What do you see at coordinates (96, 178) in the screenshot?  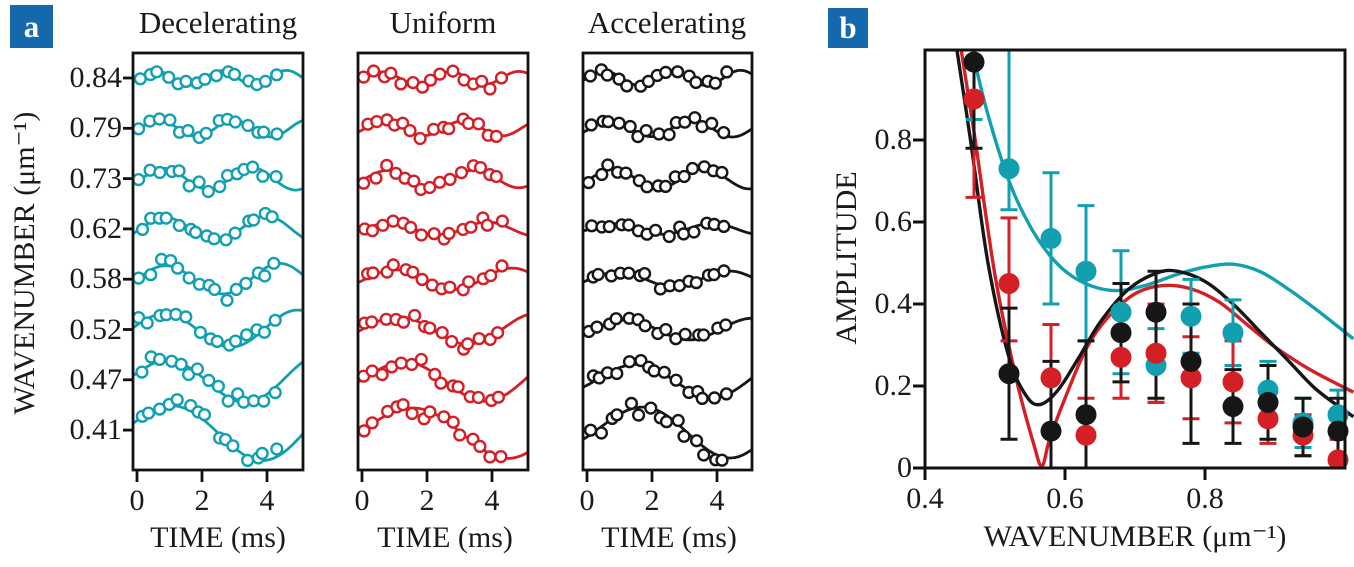 I see `panel-a-ytick-0.73: 0.73` at bounding box center [96, 178].